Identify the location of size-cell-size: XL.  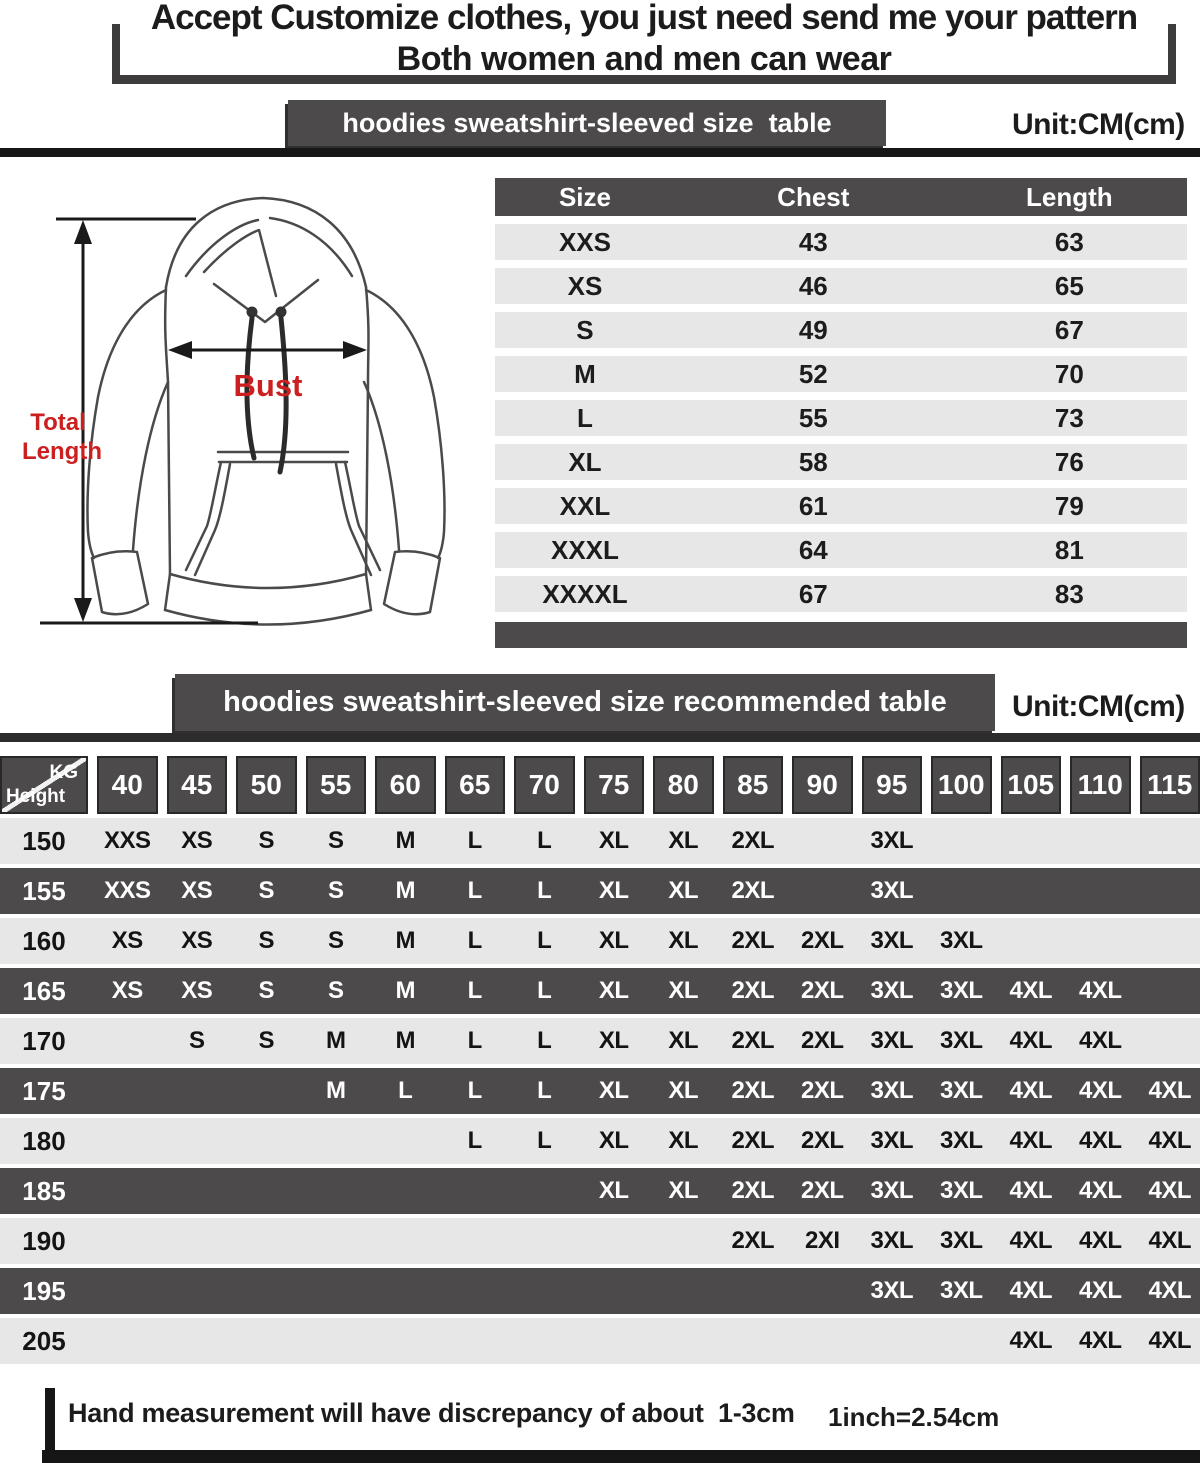
(585, 461).